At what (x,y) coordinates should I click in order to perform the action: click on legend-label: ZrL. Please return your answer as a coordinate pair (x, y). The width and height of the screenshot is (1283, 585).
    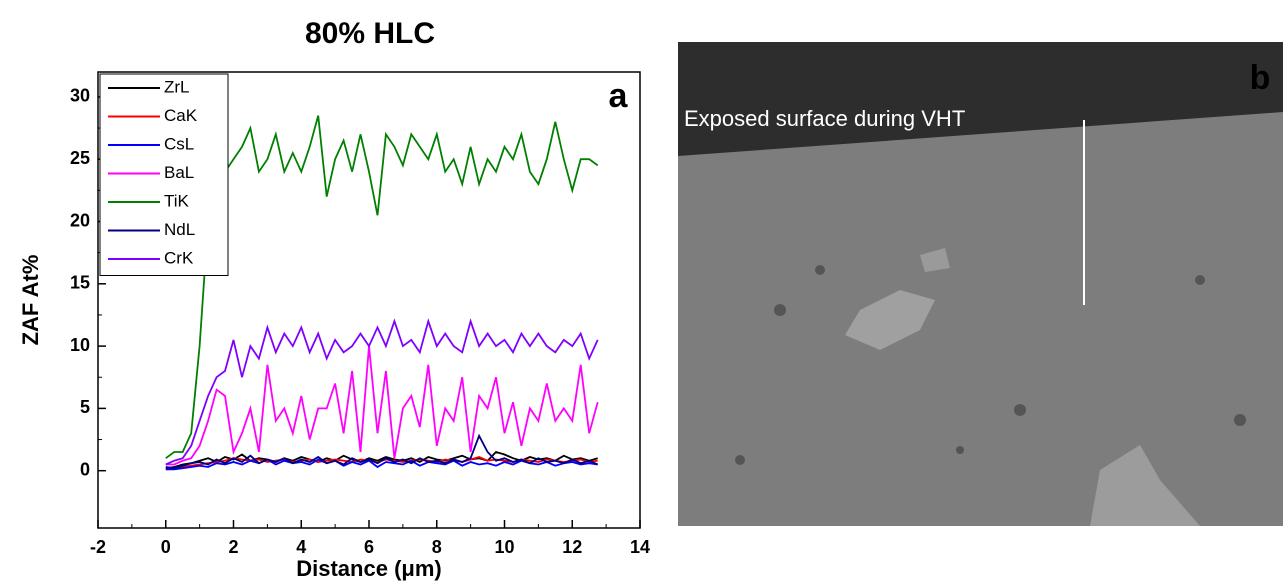
    Looking at the image, I should click on (177, 86).